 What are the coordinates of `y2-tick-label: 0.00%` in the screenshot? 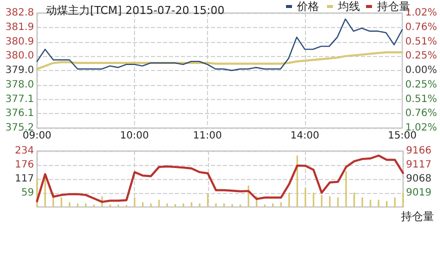 It's located at (421, 70).